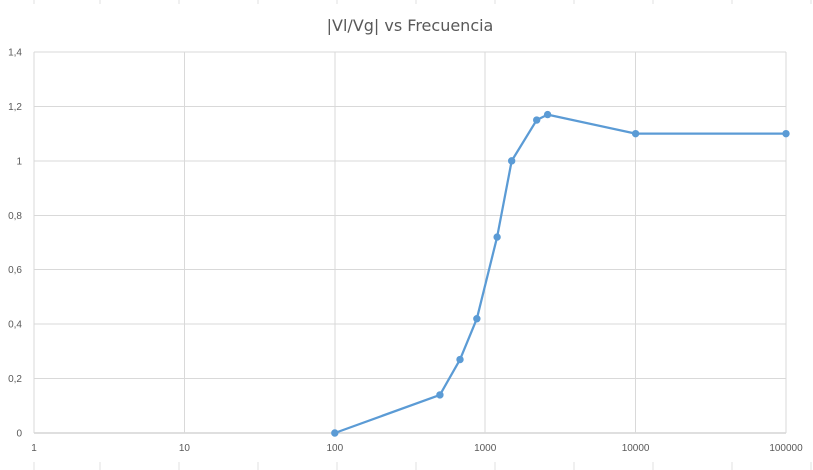 This screenshot has width=813, height=470. Describe the element at coordinates (15, 53) in the screenshot. I see `y-tick-label: 1,4` at that location.